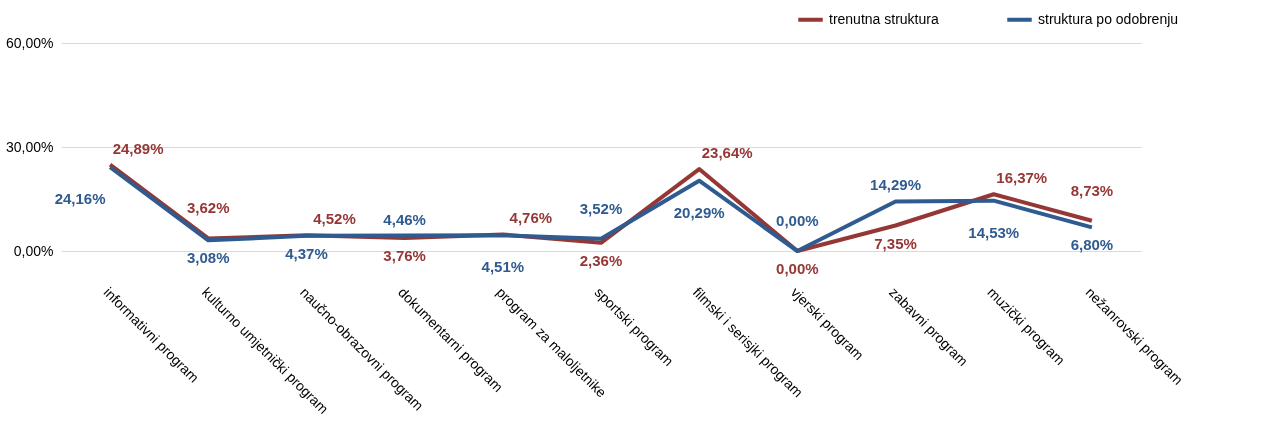  What do you see at coordinates (334, 219) in the screenshot?
I see `data-label: 4,52%` at bounding box center [334, 219].